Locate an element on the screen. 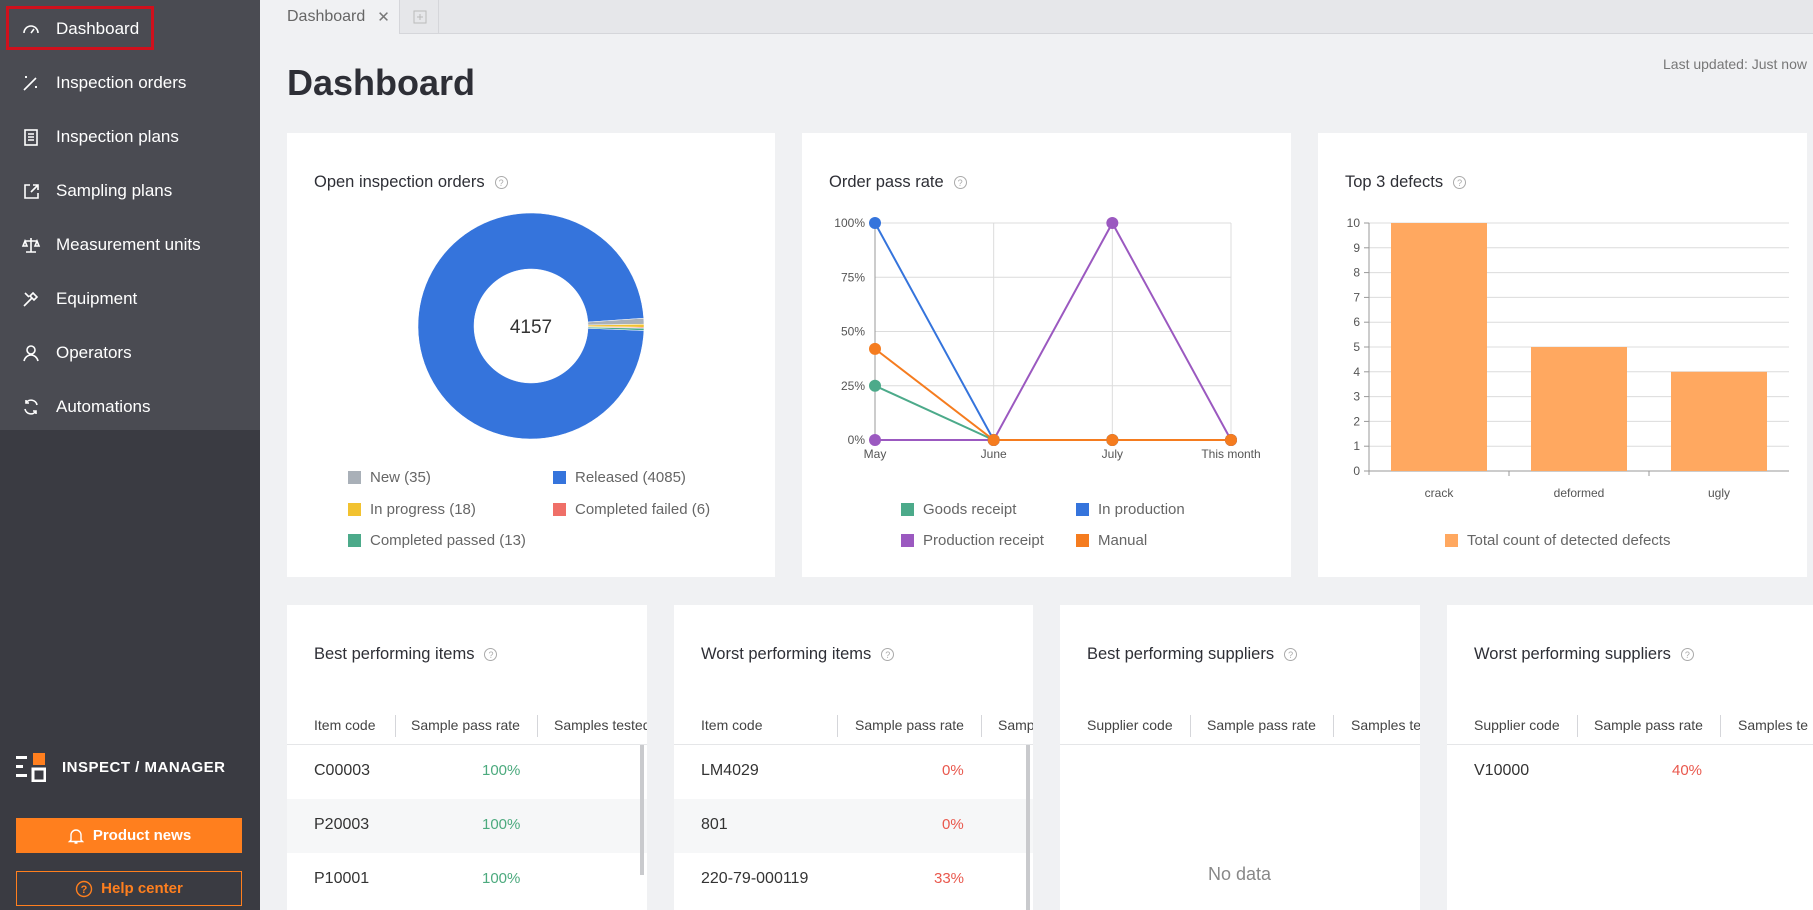 The width and height of the screenshot is (1813, 910). new-tab-button is located at coordinates (420, 17).